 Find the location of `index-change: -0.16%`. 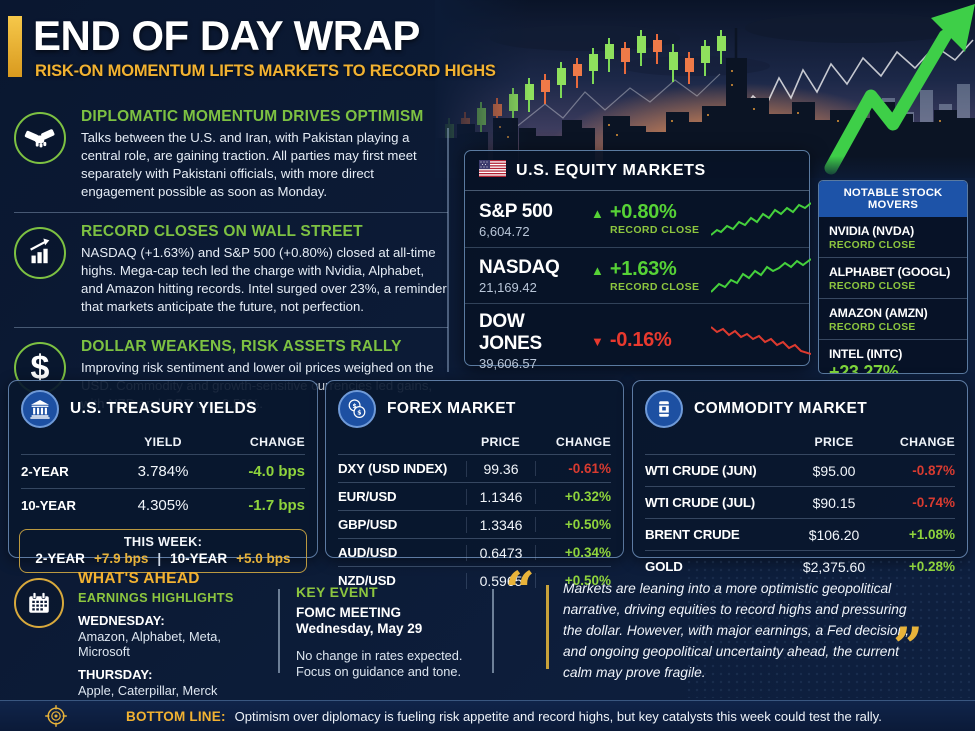

index-change: -0.16% is located at coordinates (640, 339).